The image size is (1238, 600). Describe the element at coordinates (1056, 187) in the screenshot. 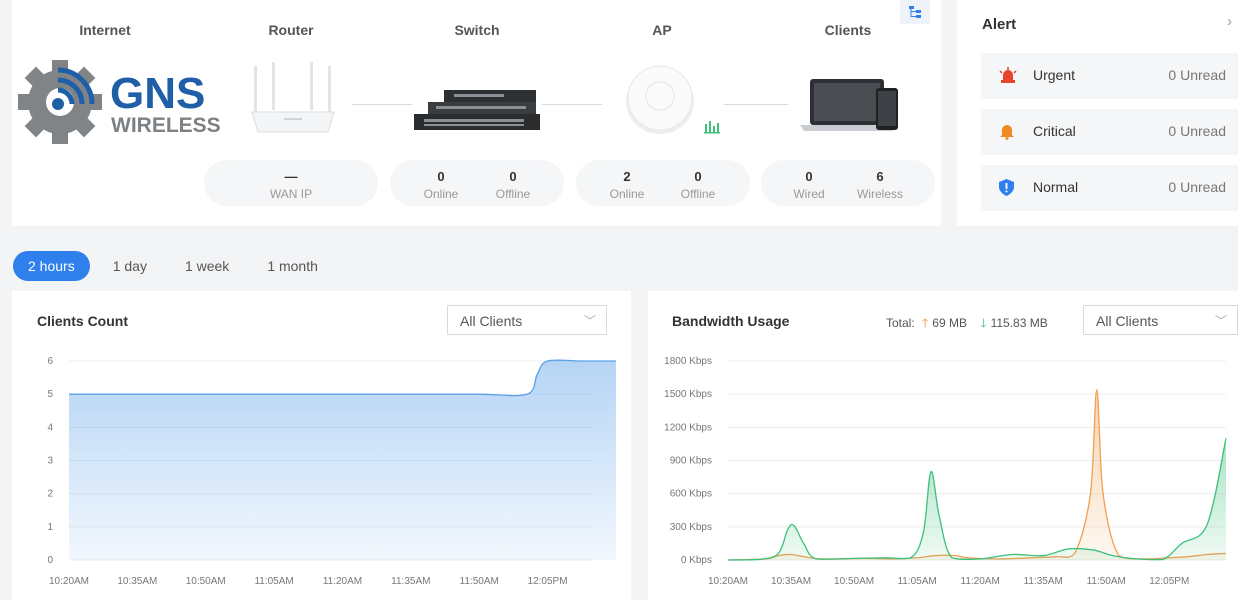

I see `alert-normal-label: Normal` at that location.